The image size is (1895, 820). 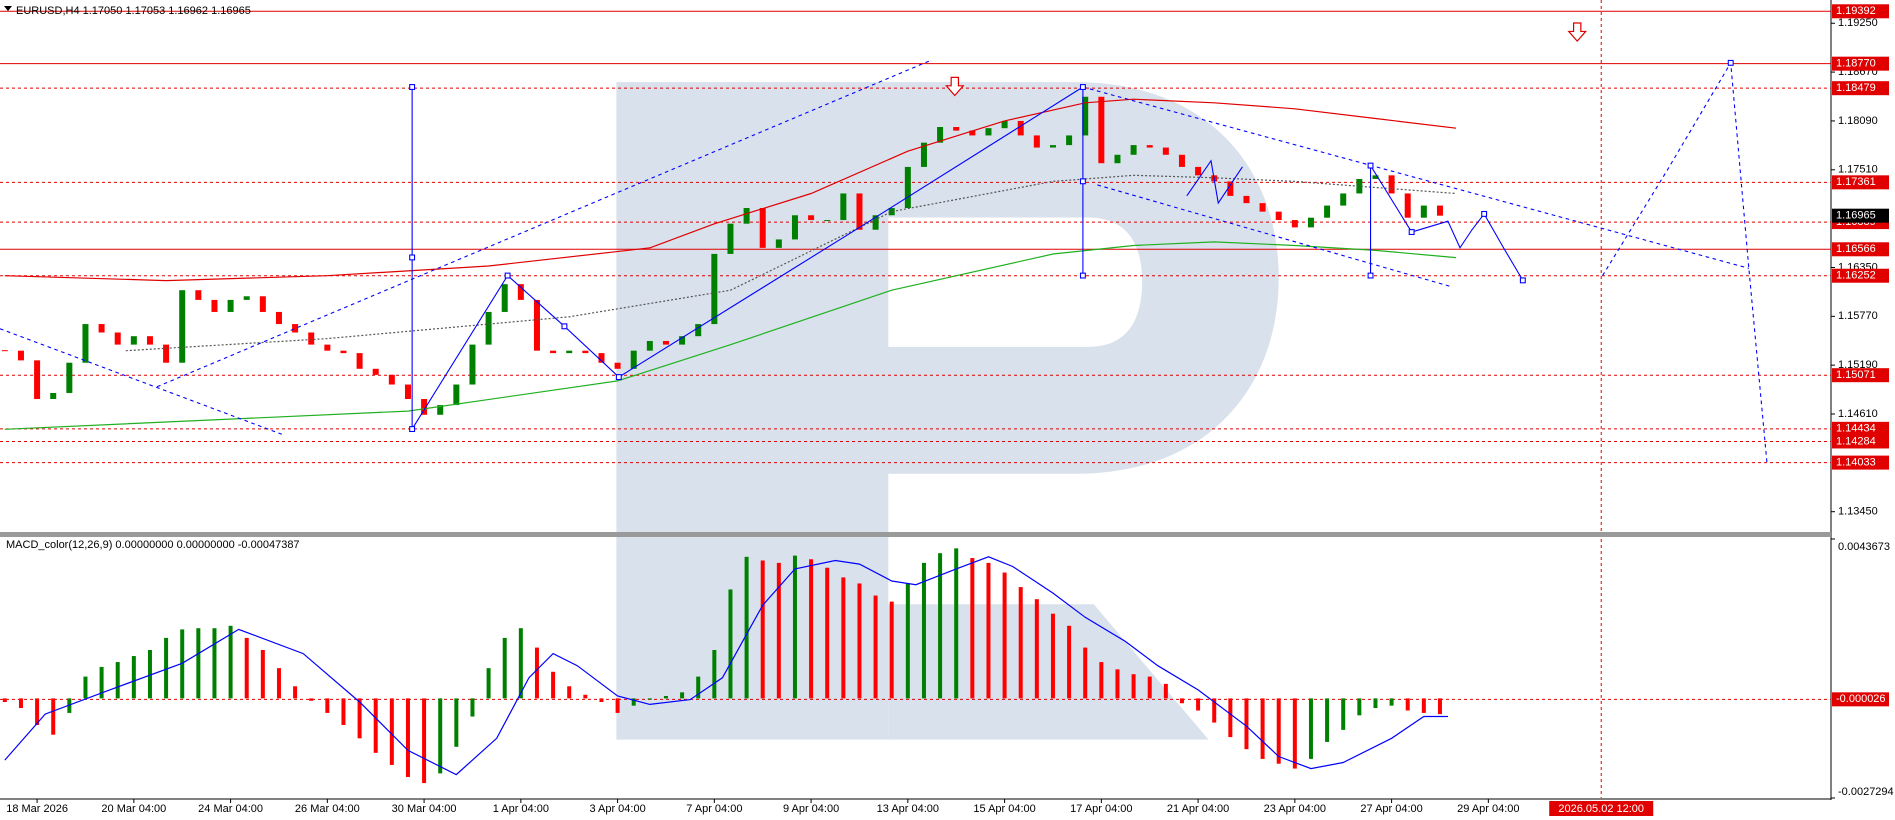 I want to click on down-arrow, so click(x=1577, y=32).